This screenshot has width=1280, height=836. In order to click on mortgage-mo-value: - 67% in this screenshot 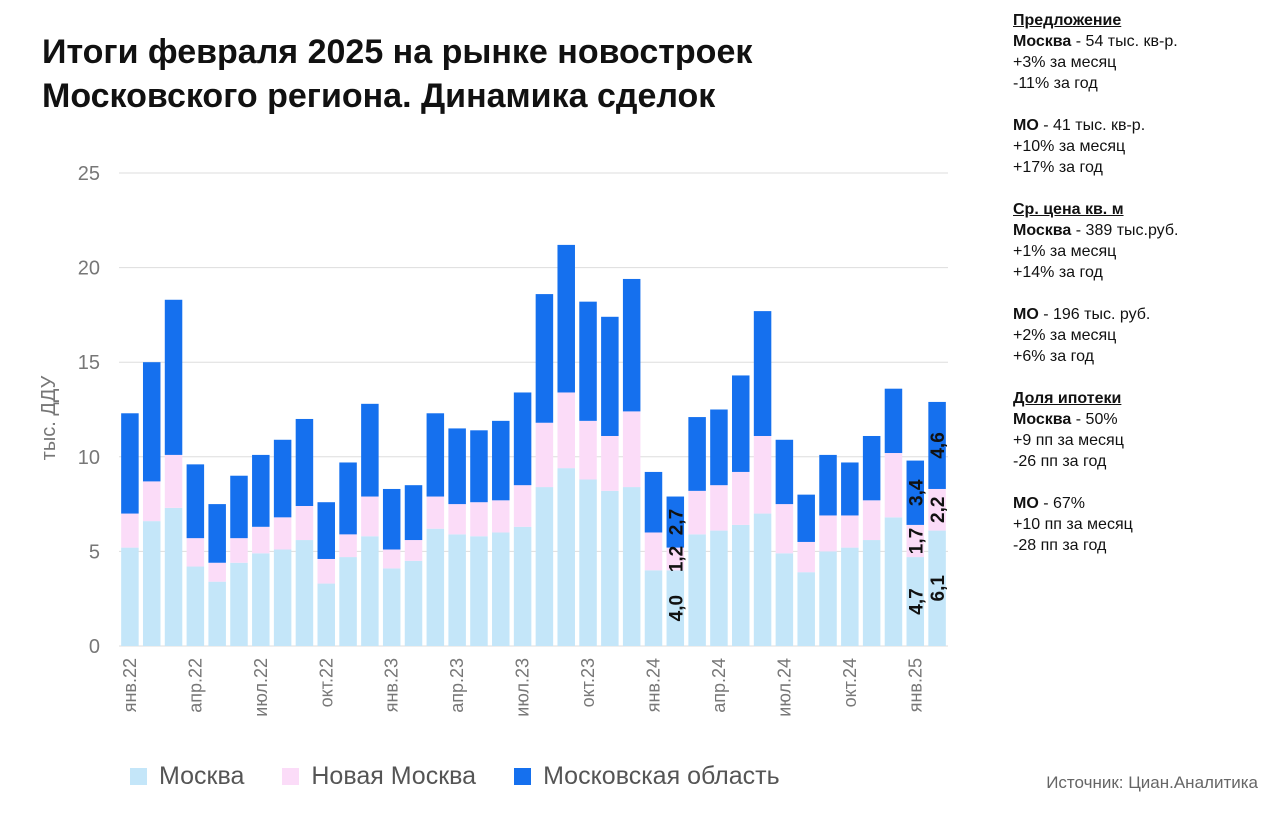, I will do `click(1062, 503)`.